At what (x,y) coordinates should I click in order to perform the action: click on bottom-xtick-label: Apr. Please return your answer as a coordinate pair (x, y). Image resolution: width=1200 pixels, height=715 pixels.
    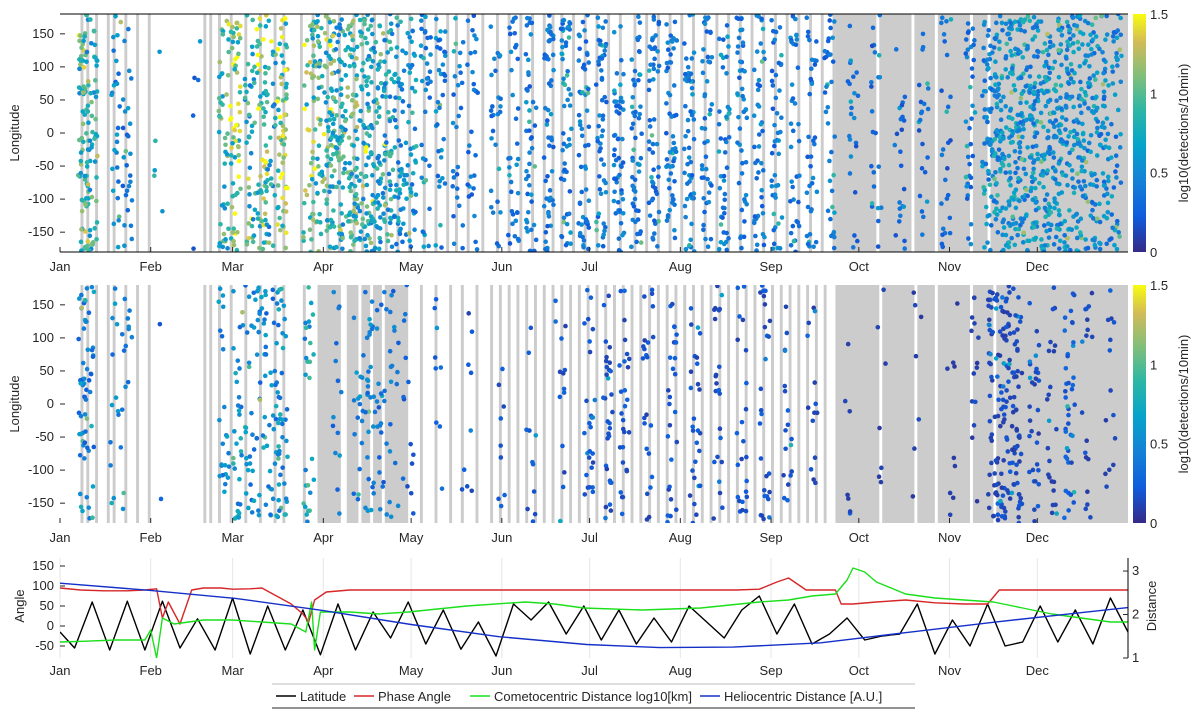
    Looking at the image, I should click on (323, 670).